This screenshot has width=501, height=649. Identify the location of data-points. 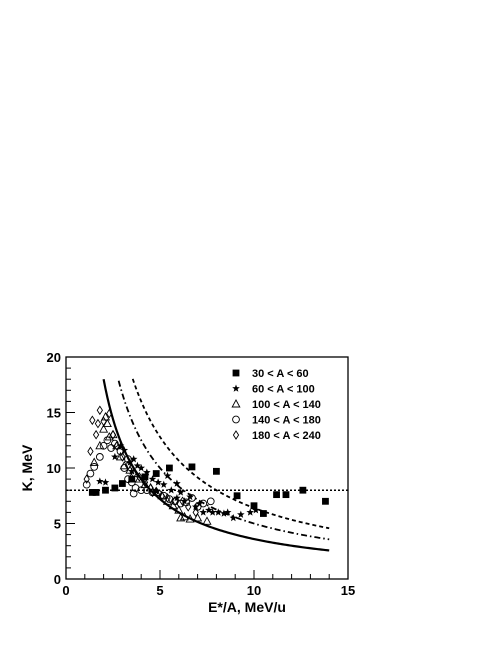
(205, 465).